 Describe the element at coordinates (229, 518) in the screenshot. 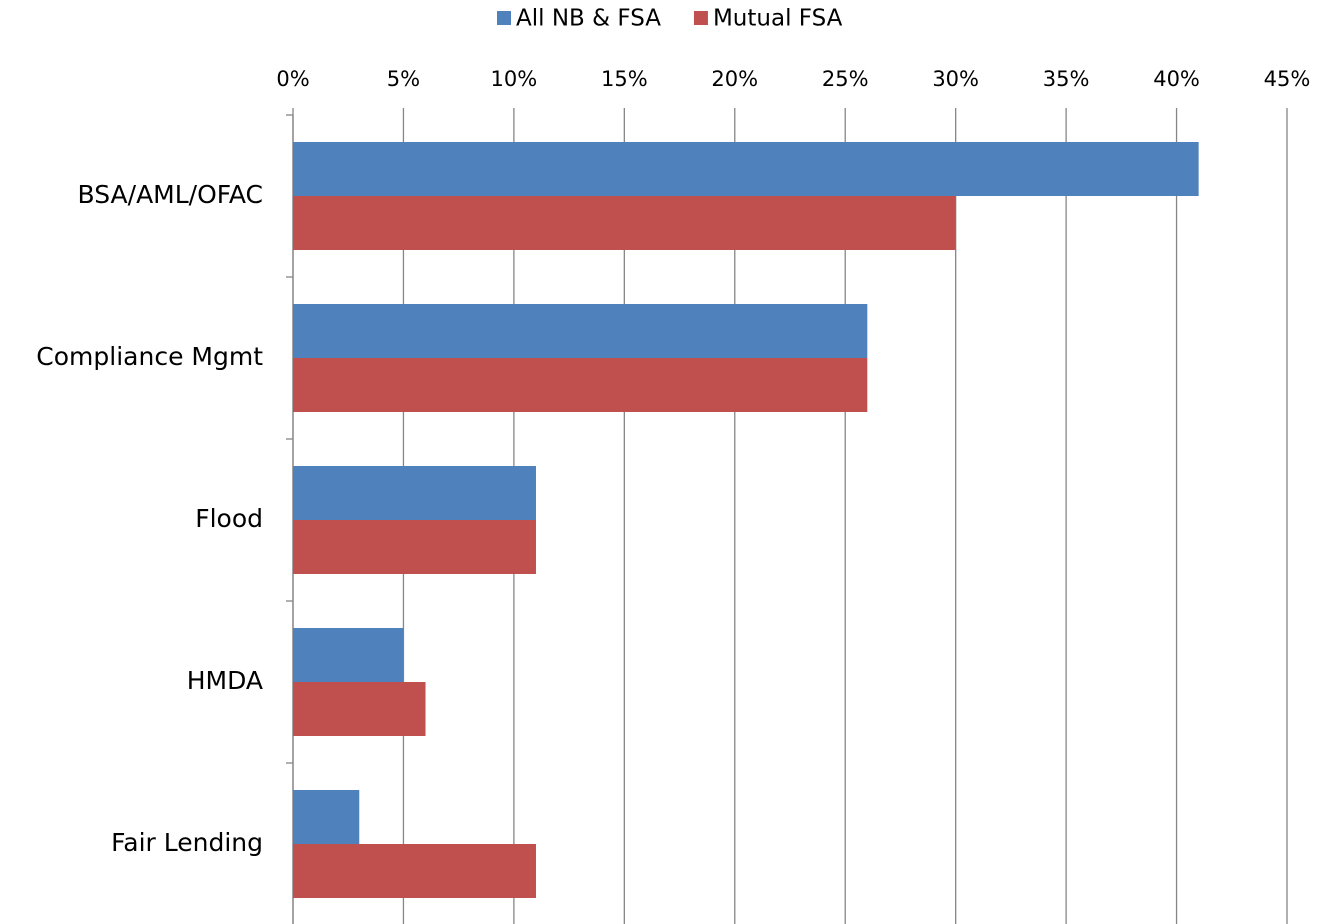

I see `y-tick-label: Flood` at that location.